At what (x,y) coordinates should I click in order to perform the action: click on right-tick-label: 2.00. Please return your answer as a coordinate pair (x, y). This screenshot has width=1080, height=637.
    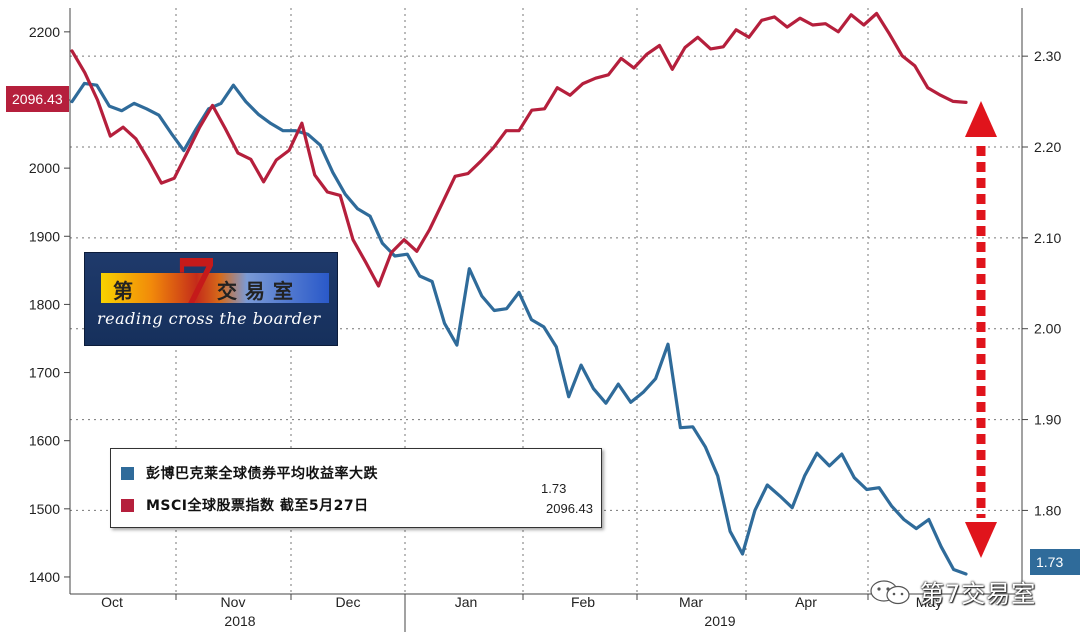
    Looking at the image, I should click on (1047, 329).